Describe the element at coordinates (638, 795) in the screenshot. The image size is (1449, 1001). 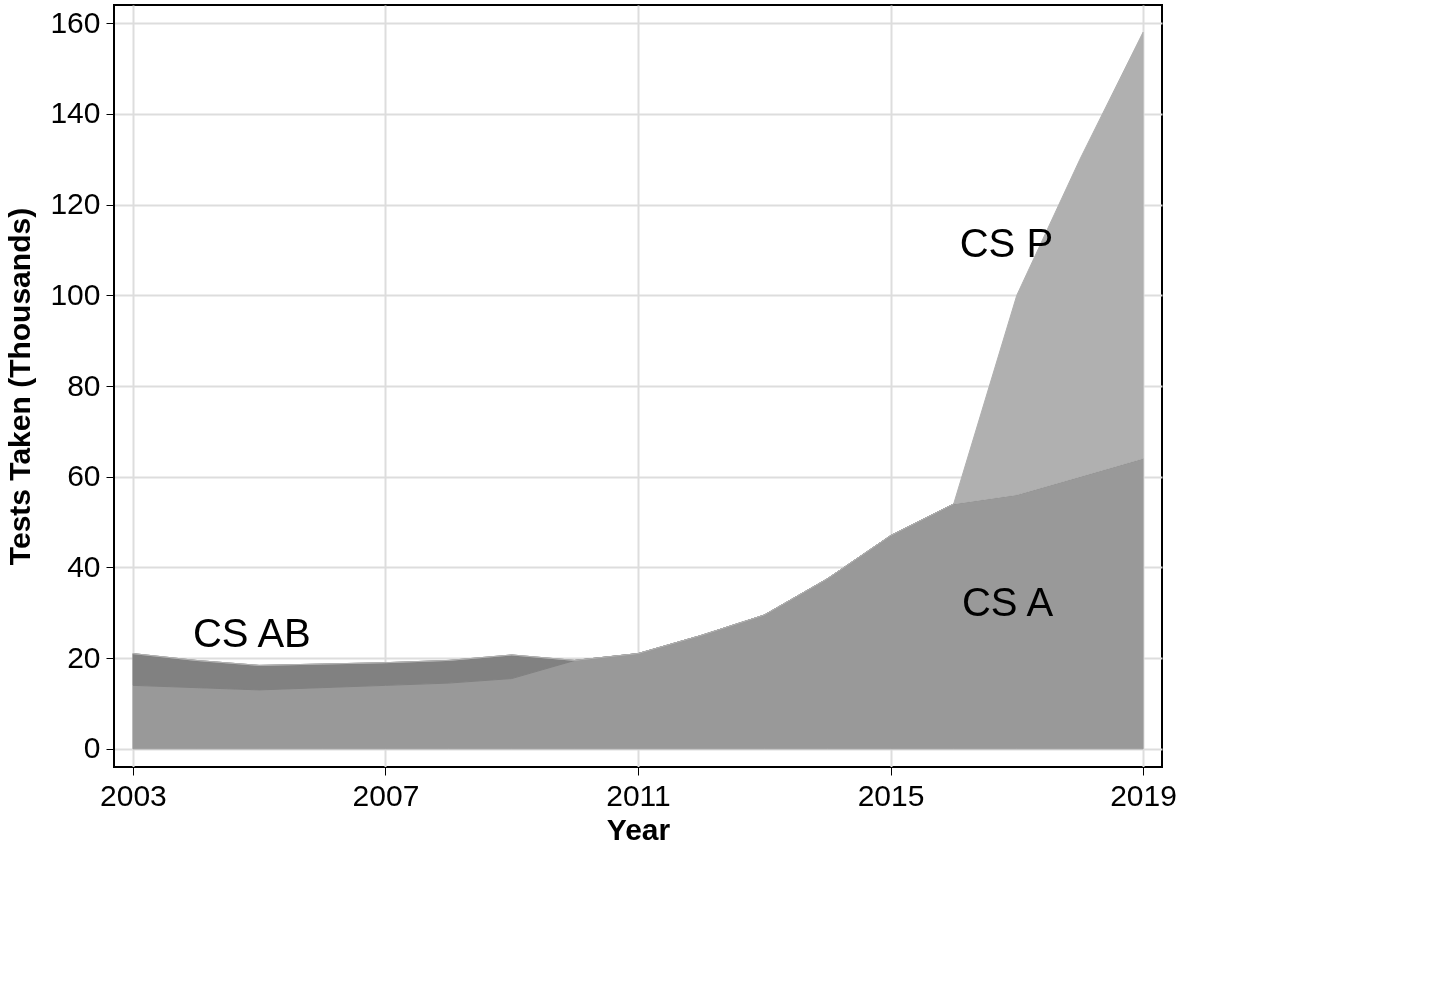
I see `x-tick-label: 2011` at that location.